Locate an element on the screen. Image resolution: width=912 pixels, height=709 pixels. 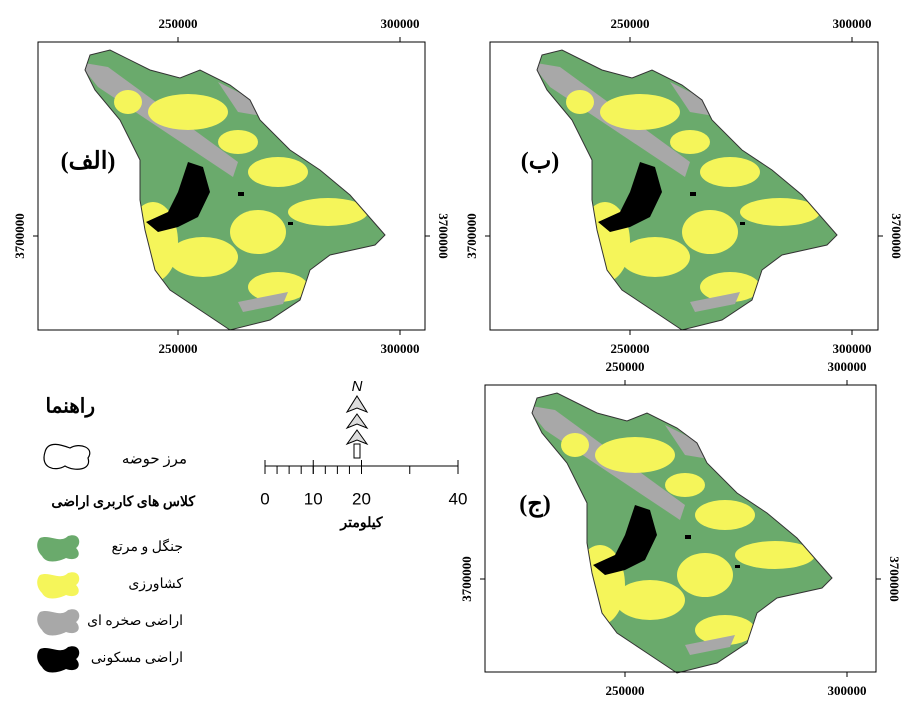
scale-tick-label: 10 is located at coordinates (313, 498).